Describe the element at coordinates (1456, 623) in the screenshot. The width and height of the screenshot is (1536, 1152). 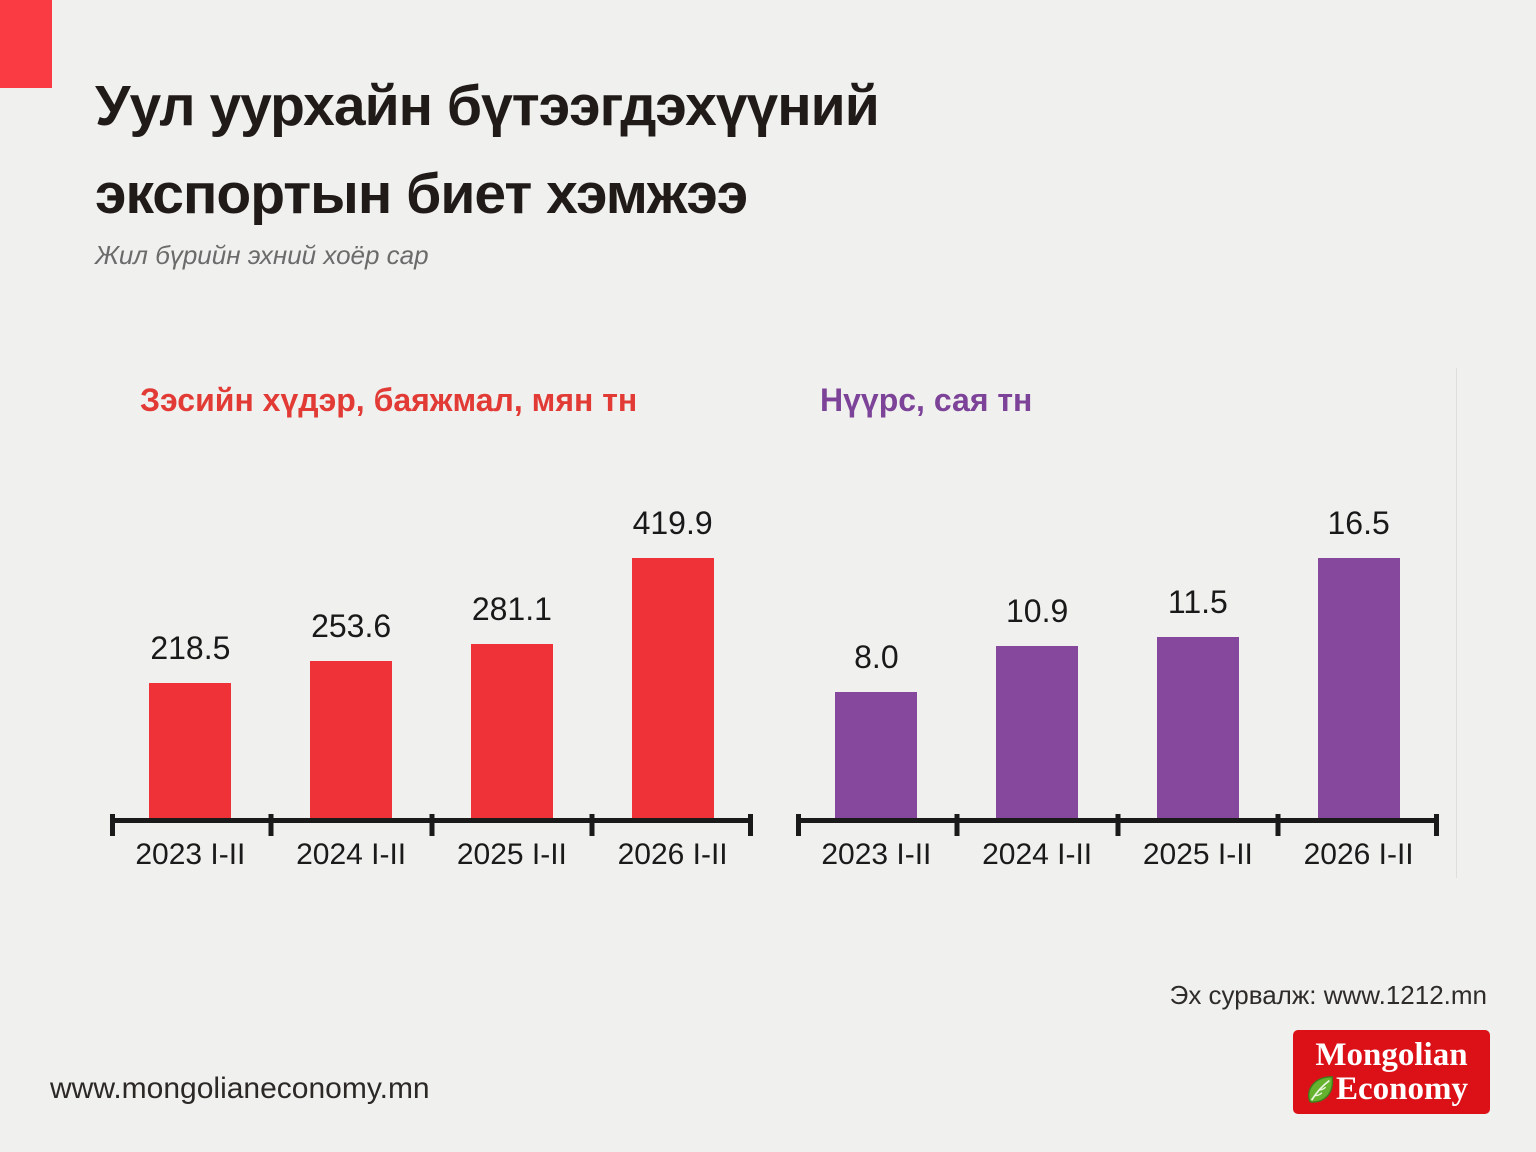
I see `panel-divider-line` at that location.